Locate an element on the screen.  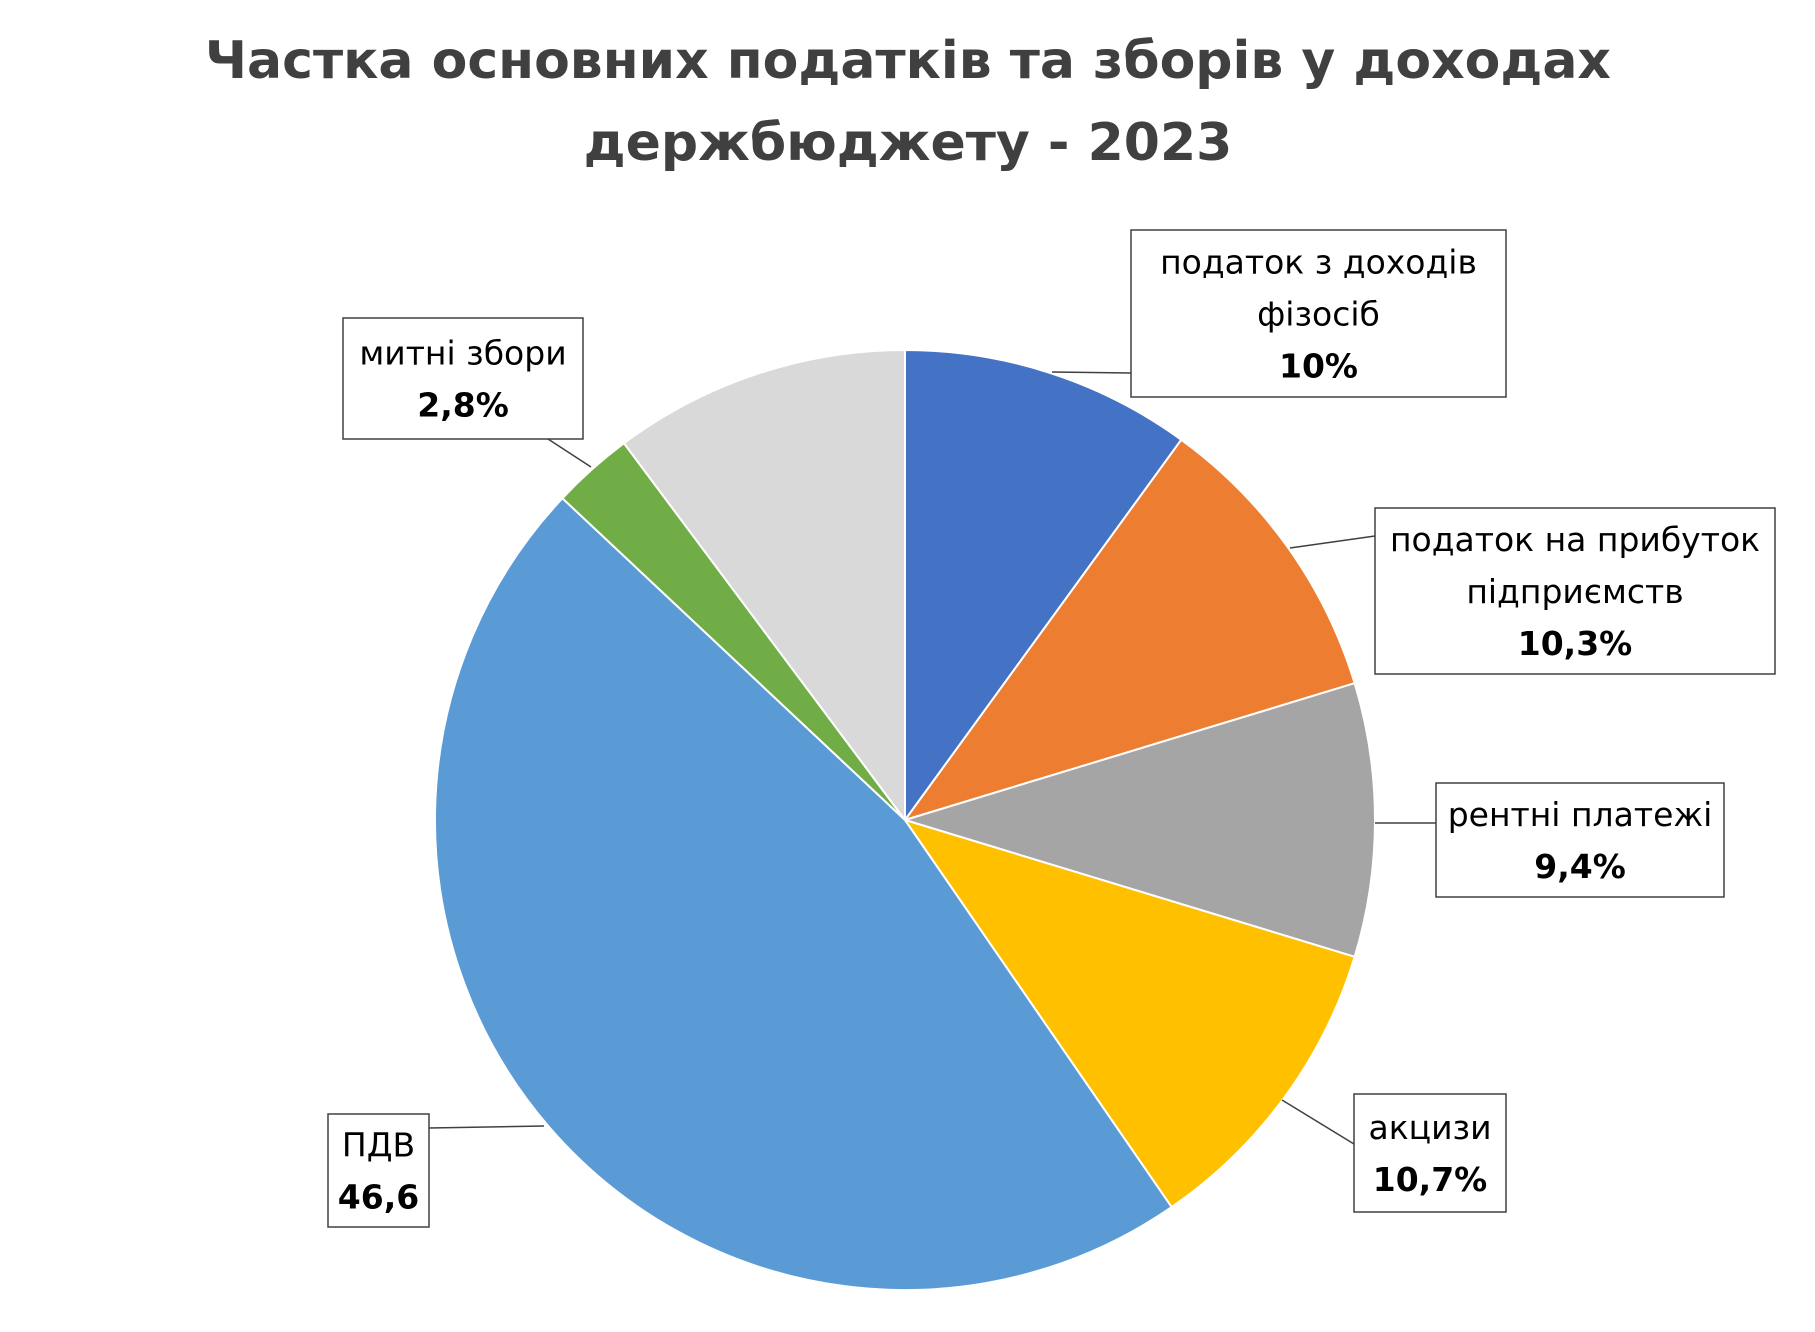
callout-category-label: податок на прибуток is located at coordinates (1575, 539).